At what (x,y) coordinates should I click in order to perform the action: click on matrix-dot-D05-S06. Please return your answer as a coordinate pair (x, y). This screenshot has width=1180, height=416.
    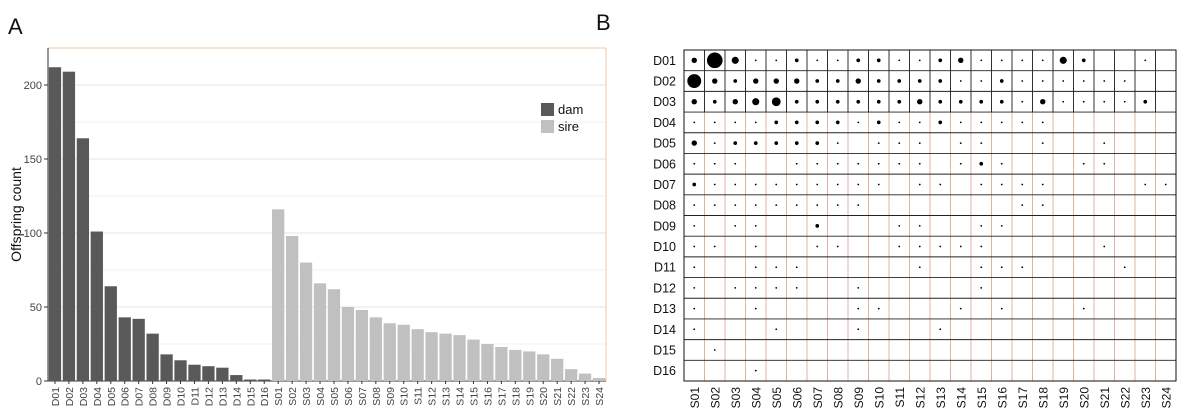
    Looking at the image, I should click on (796, 143).